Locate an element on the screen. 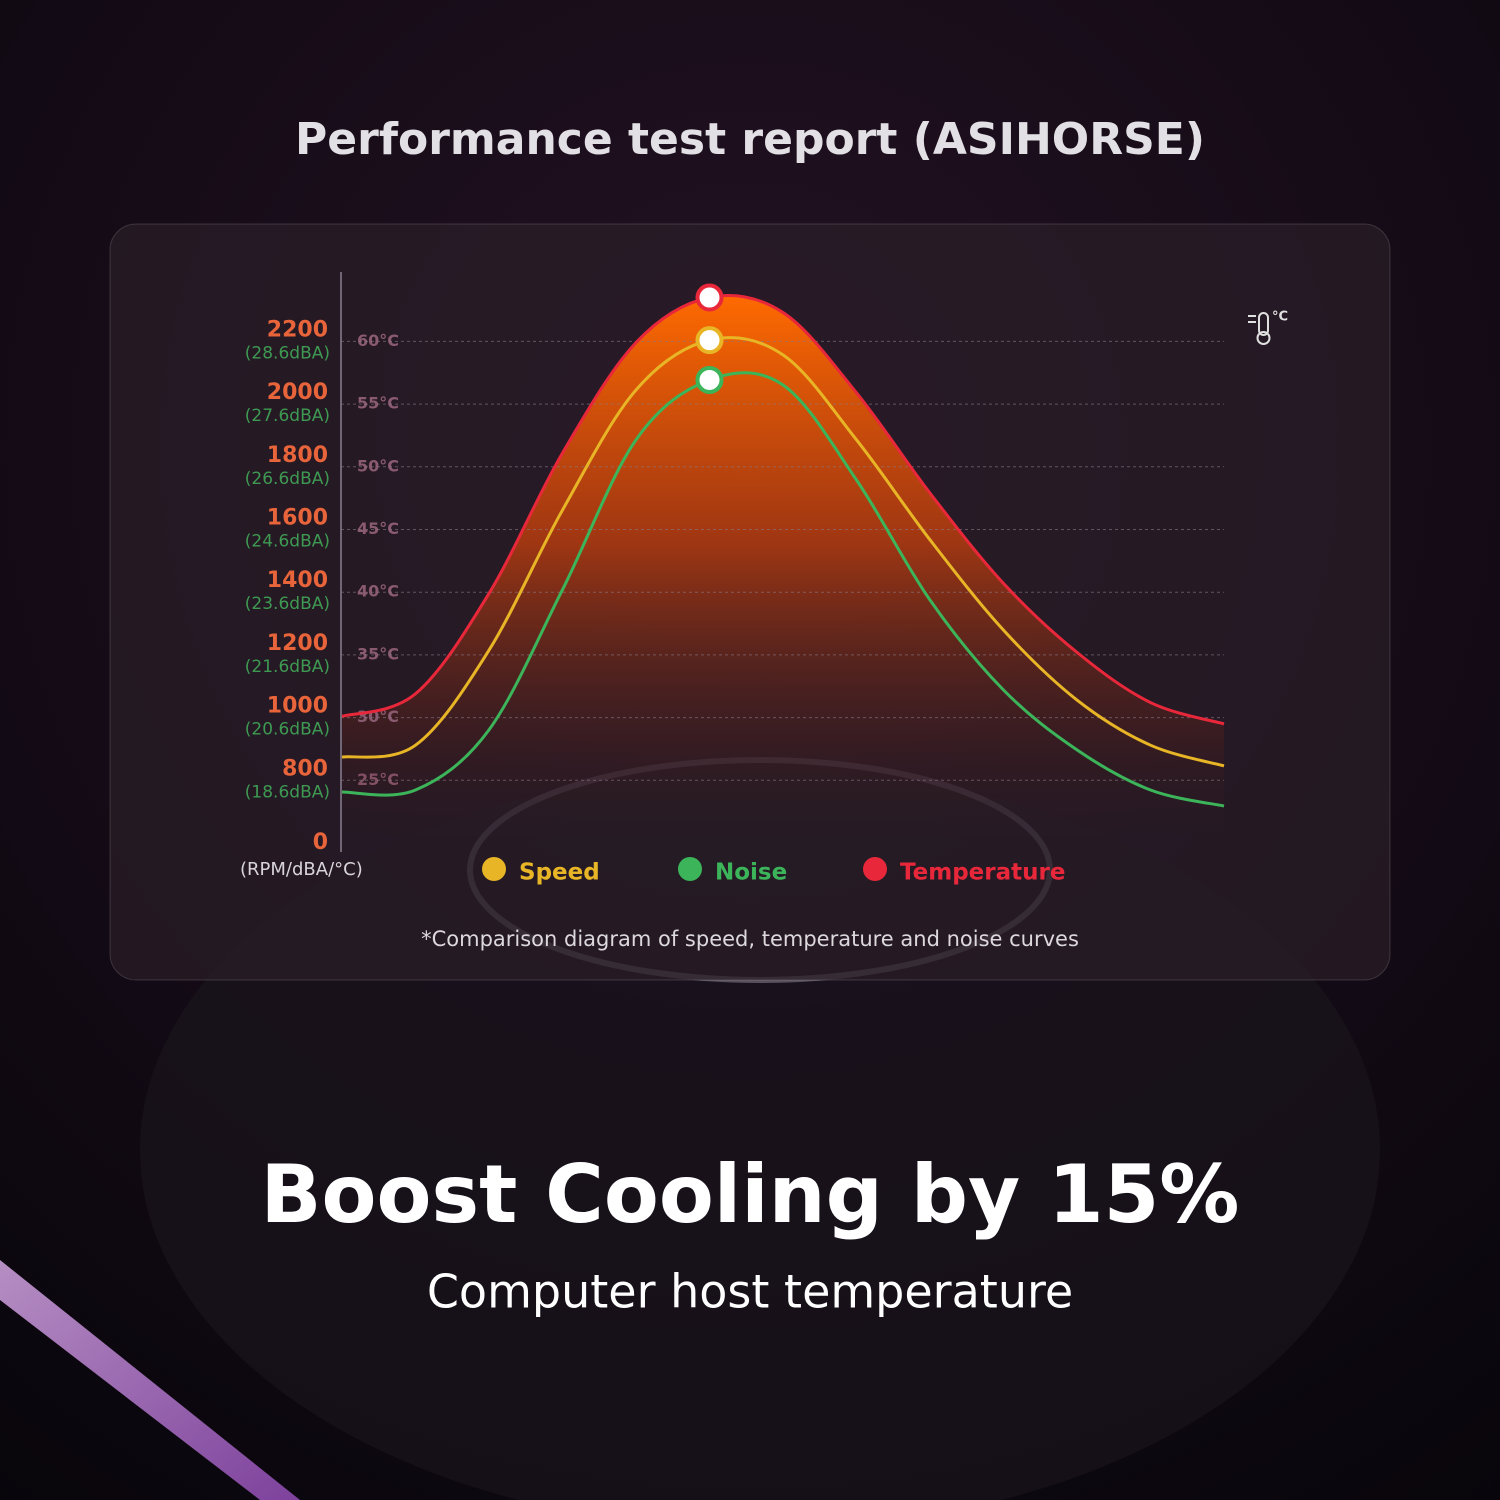 The height and width of the screenshot is (1500, 1500). headline: Boost Cooling by 15% is located at coordinates (750, 1194).